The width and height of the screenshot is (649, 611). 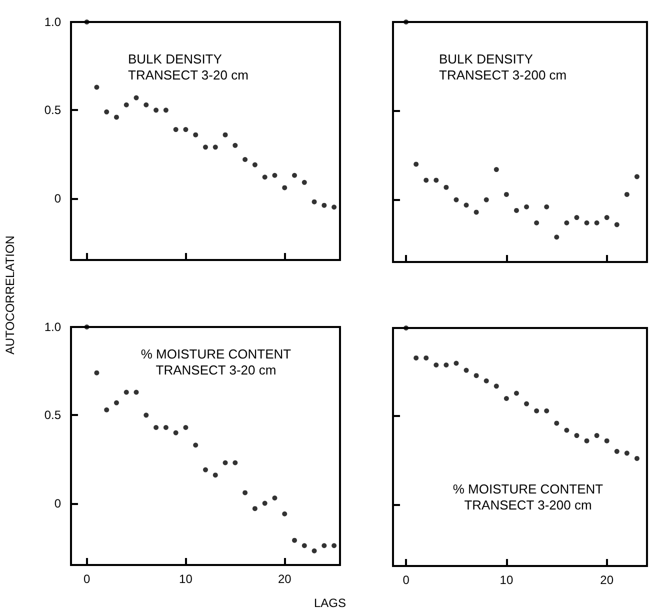 What do you see at coordinates (10, 295) in the screenshot?
I see `y-axis-title: AUTOCORRELATION` at bounding box center [10, 295].